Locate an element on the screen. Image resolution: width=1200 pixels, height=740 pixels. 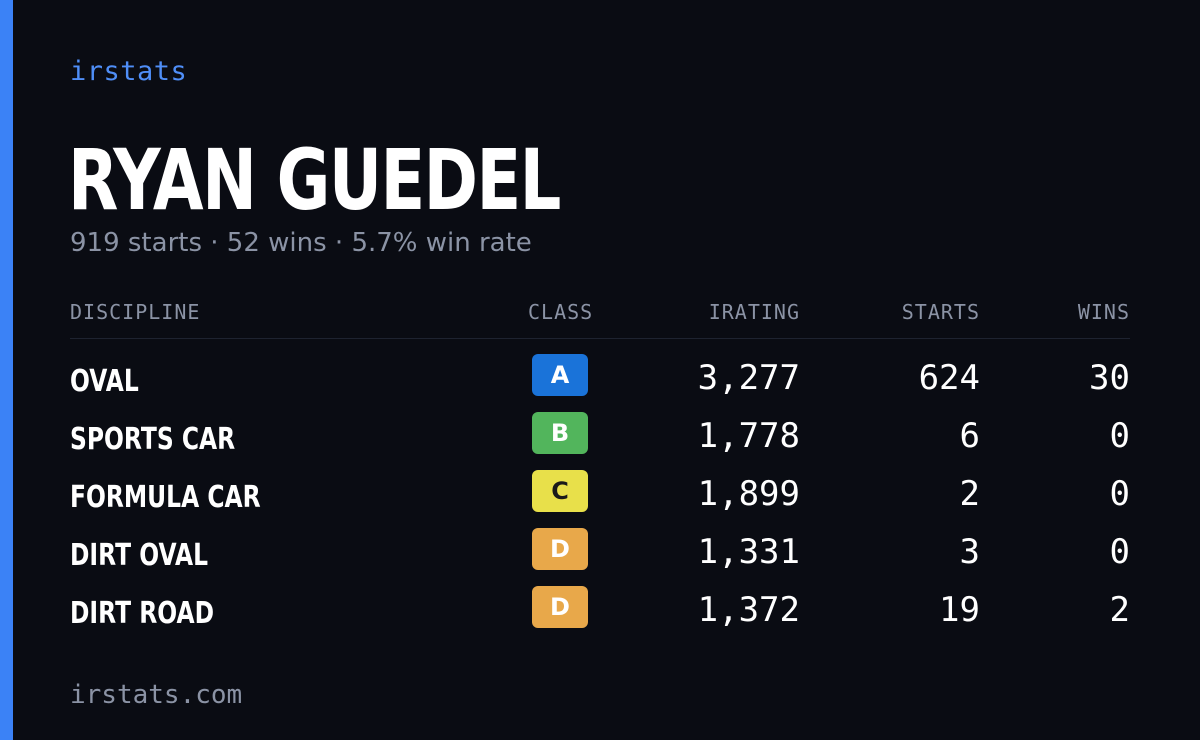
irating-value: 1,331 is located at coordinates (748, 552).